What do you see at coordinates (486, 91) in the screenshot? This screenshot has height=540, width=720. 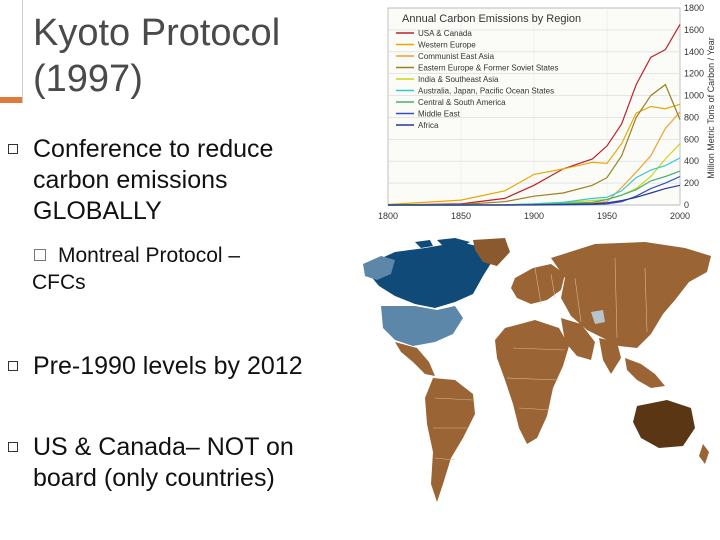 I see `chart-legend-label: Australia, Japan, Pacific Ocean States` at bounding box center [486, 91].